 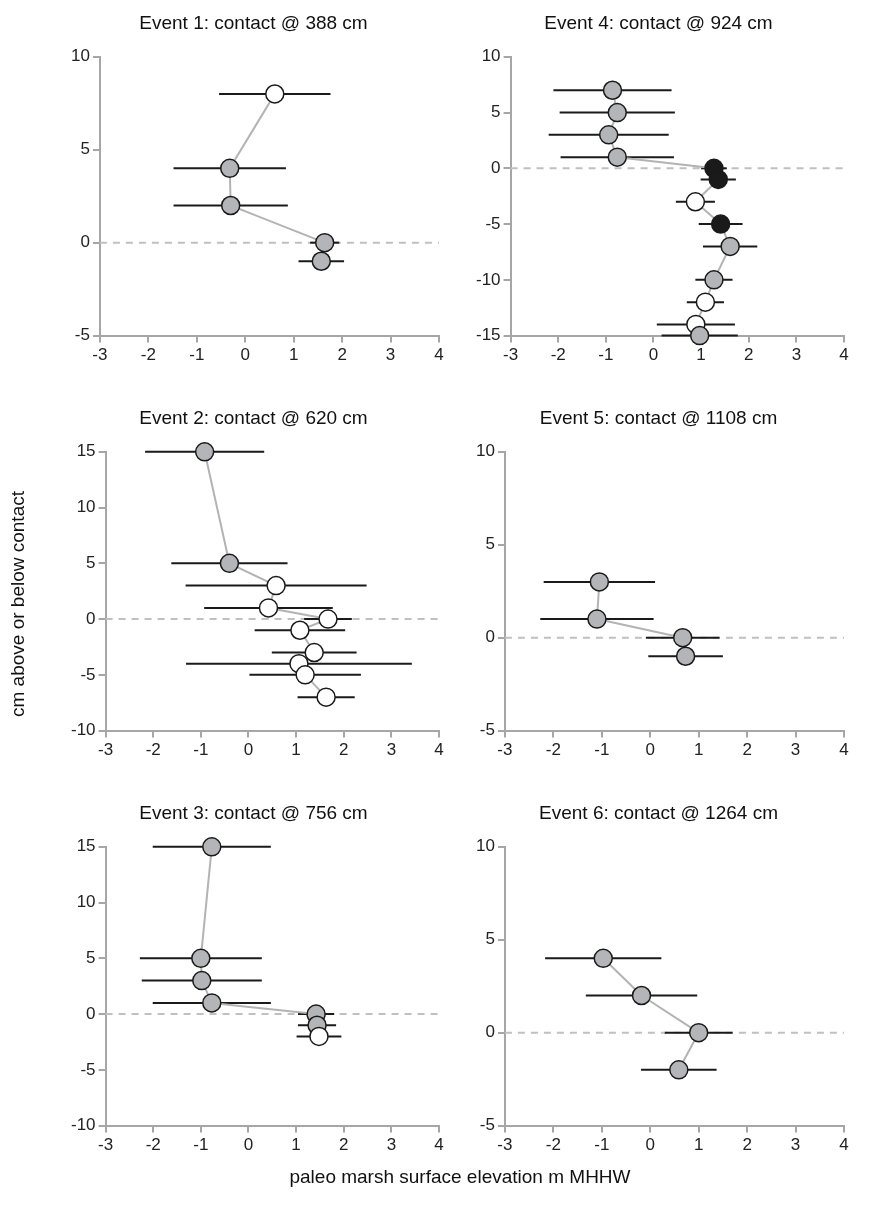 I want to click on chart-title: Event 4: contact @ 924 cm, so click(x=658, y=22).